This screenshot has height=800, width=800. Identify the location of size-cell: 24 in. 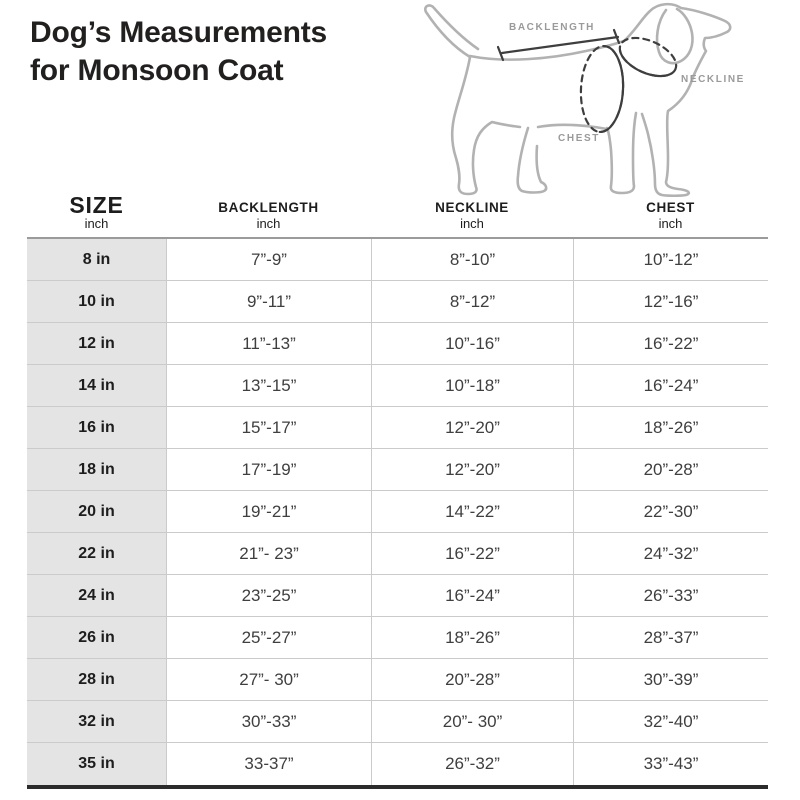
(96, 595).